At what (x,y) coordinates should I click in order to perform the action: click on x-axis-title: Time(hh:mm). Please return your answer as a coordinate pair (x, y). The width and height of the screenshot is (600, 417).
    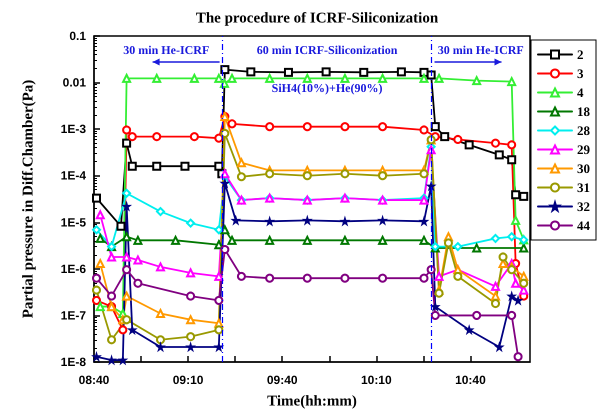
    Looking at the image, I should click on (312, 402).